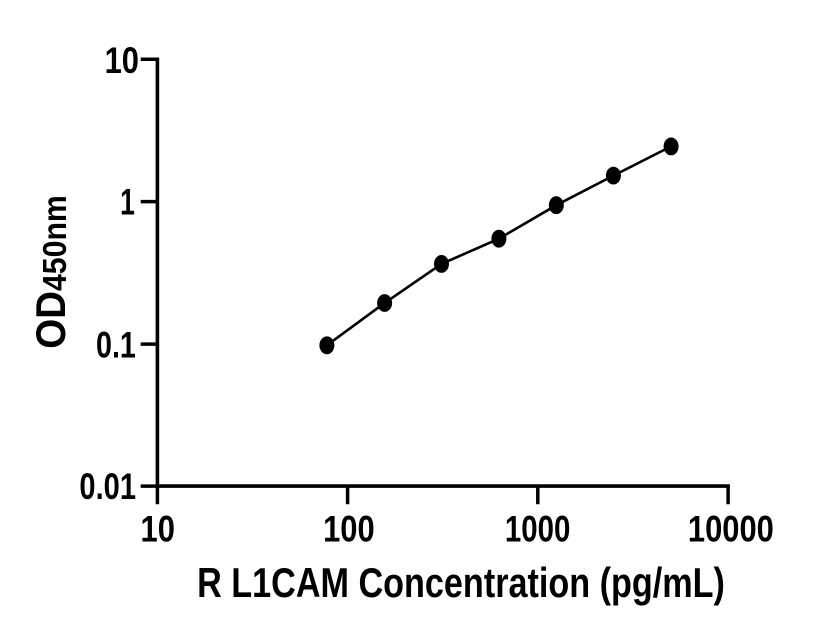 Image resolution: width=816 pixels, height=640 pixels. Describe the element at coordinates (461, 583) in the screenshot. I see `svg-text: R L1CAM Concentration (pg/mL)` at that location.